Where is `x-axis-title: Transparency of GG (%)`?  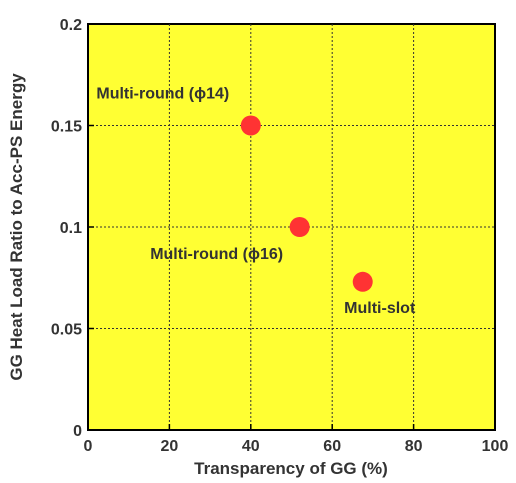
x-axis-title: Transparency of GG (%) is located at coordinates (291, 468).